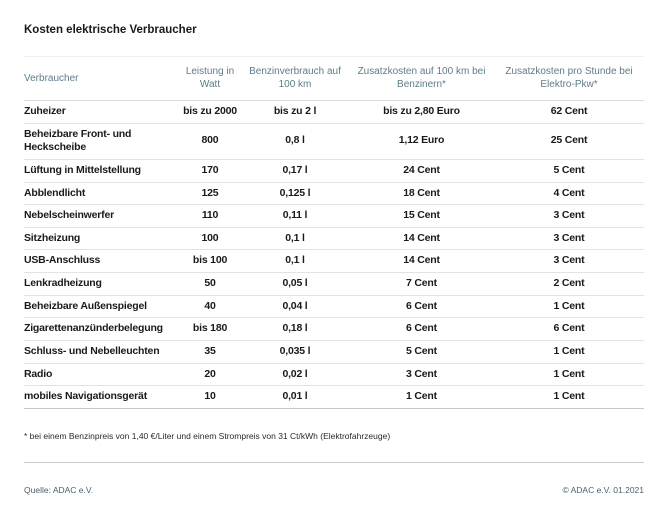 The height and width of the screenshot is (515, 668). What do you see at coordinates (101, 112) in the screenshot?
I see `table-cell: Zuheizer` at bounding box center [101, 112].